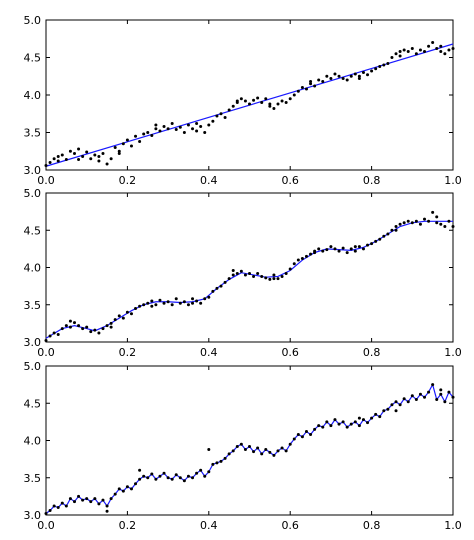  I want to click on x-tick-label: 1.0, so click(453, 525).